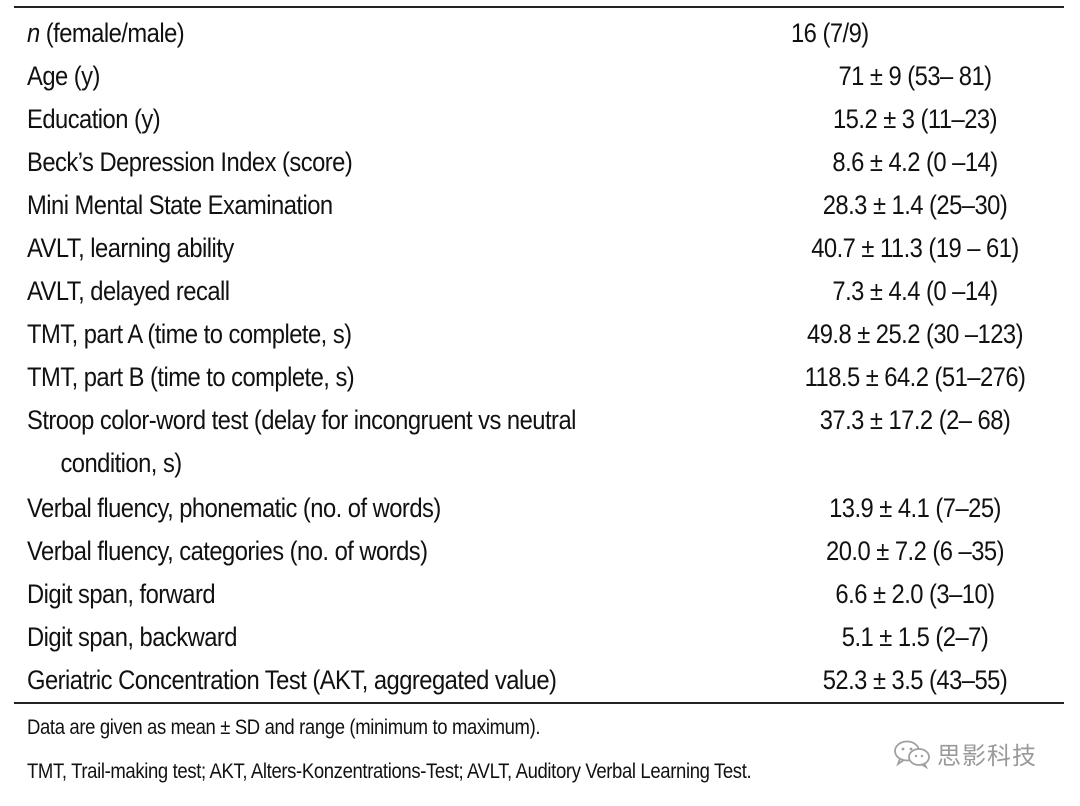 The width and height of the screenshot is (1080, 806). I want to click on row-value: 52.3 ± 3.5 (43–55), so click(915, 680).